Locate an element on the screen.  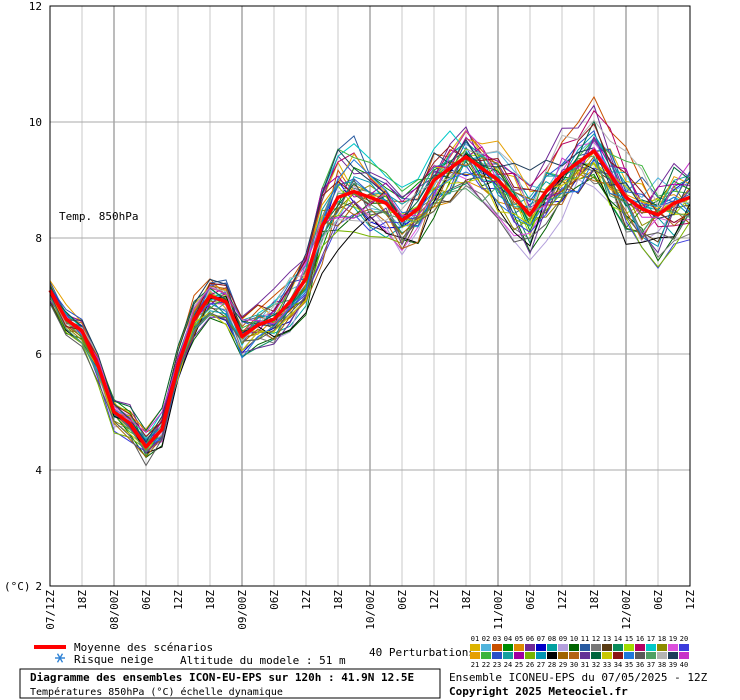
member-number: 12 is located at coordinates (596, 639).